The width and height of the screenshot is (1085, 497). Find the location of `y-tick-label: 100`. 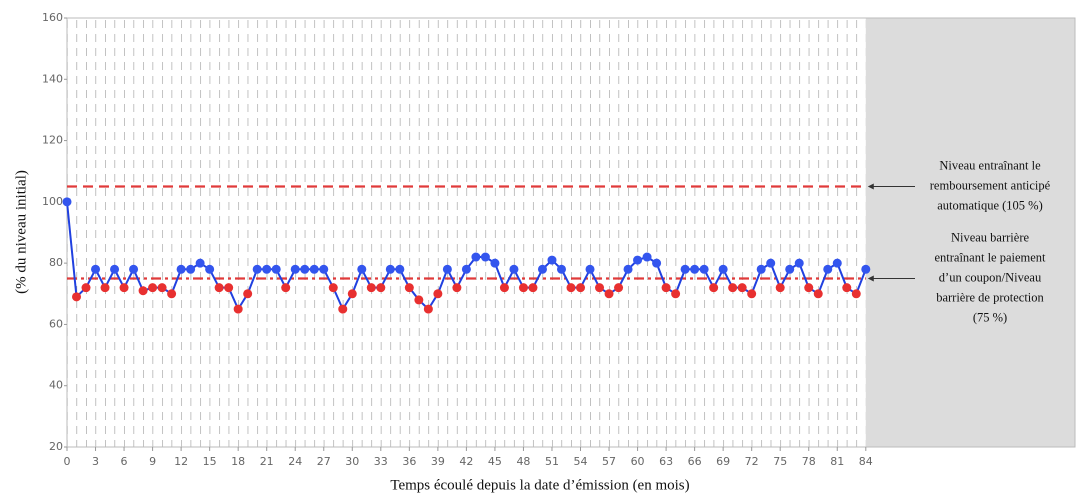

y-tick-label: 100 is located at coordinates (52, 201).